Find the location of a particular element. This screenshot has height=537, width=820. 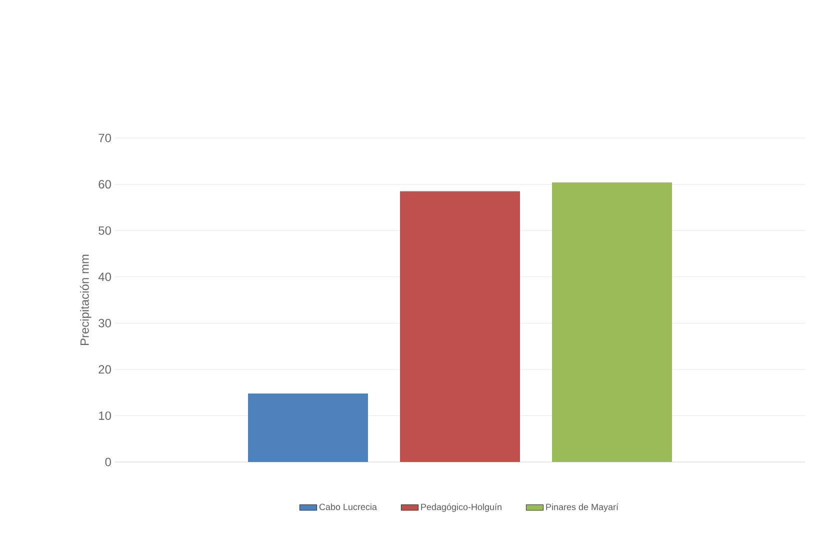

legend-label: Cabo Lucrecia is located at coordinates (348, 506).